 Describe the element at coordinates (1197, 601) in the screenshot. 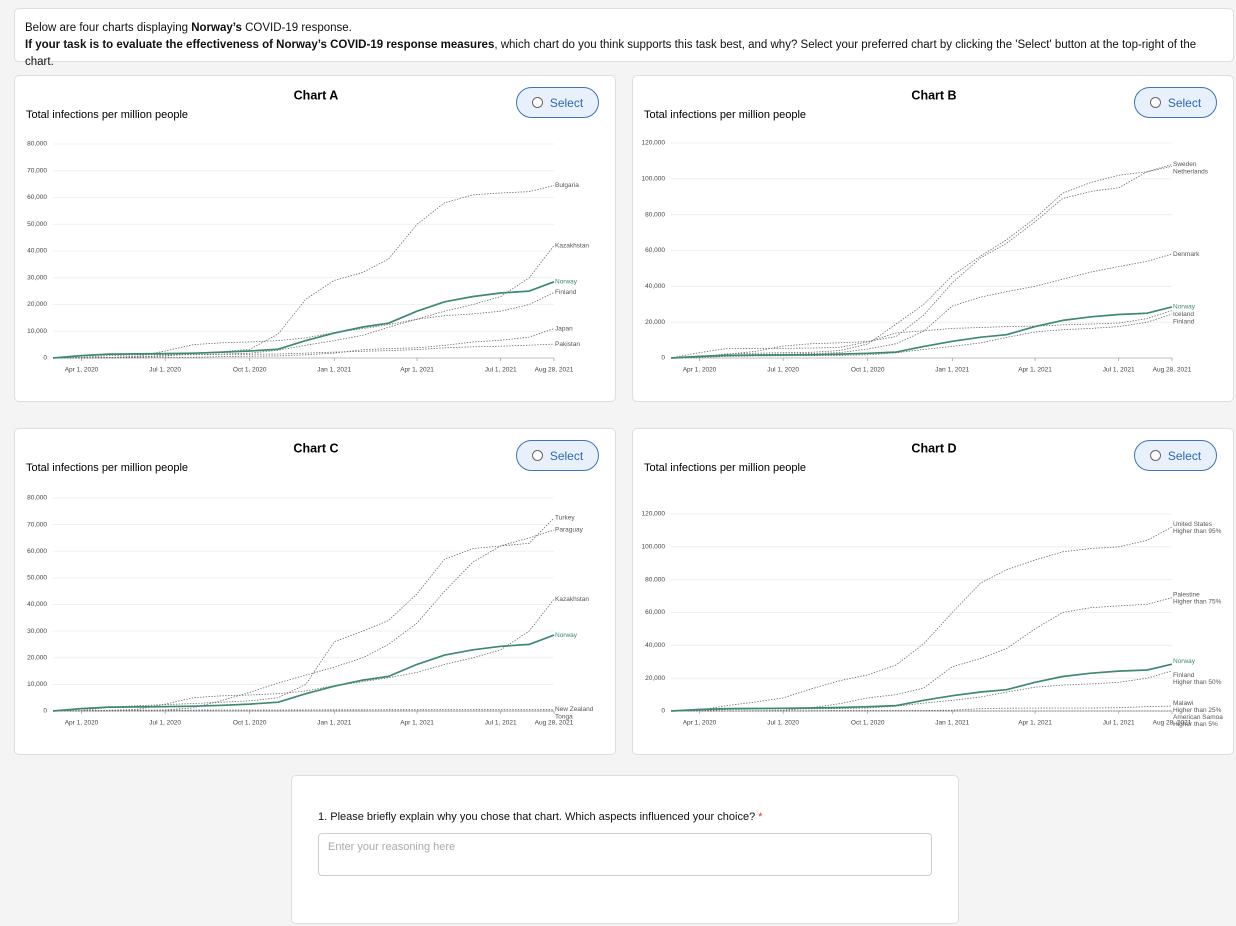

I see `series-note: Higher than 75%` at that location.